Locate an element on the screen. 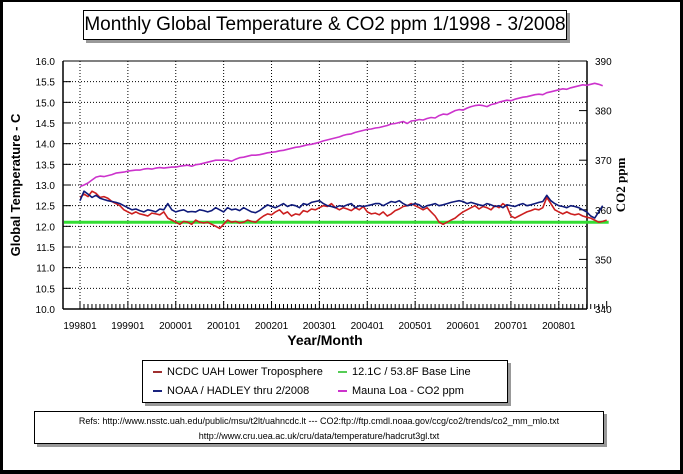  x-tick-label: 200001 is located at coordinates (176, 326).